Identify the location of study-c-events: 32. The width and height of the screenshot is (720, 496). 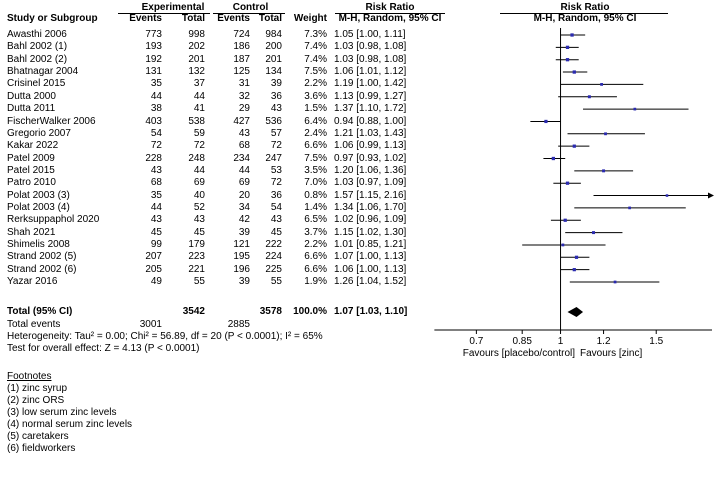
(244, 96).